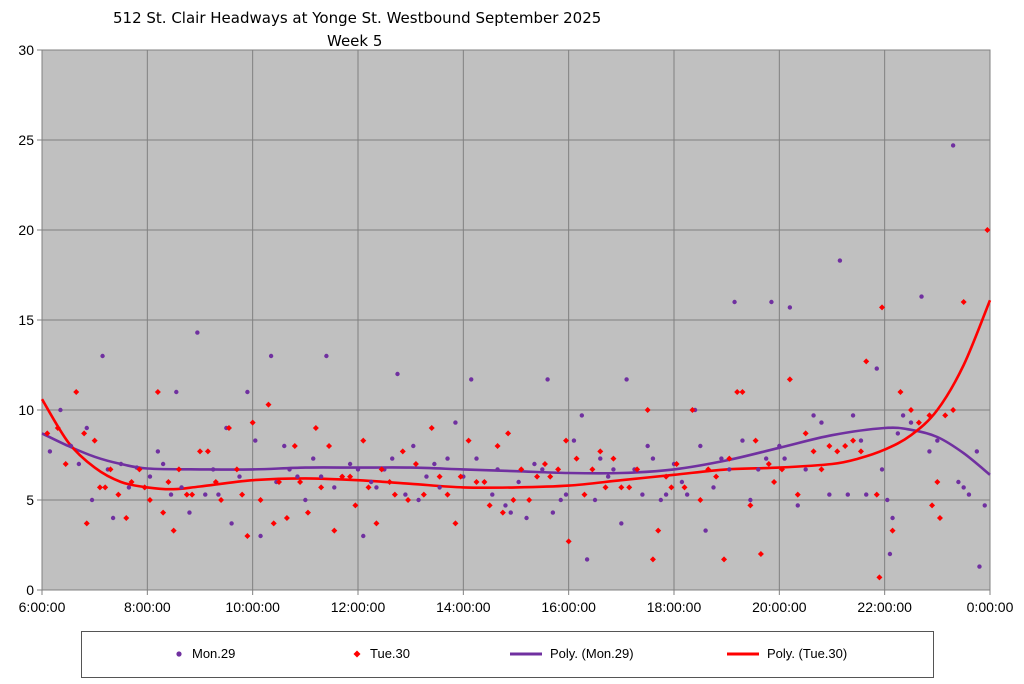 The height and width of the screenshot is (684, 1024). Describe the element at coordinates (390, 653) in the screenshot. I see `legend-label-tue30: Tue.30` at that location.